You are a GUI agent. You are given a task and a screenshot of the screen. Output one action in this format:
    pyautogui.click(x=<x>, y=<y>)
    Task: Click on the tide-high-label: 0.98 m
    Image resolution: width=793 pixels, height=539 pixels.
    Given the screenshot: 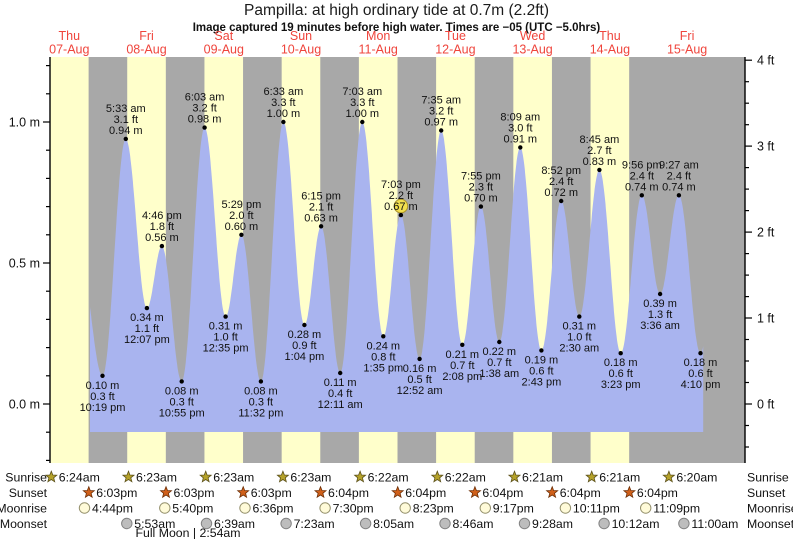 What is the action you would take?
    pyautogui.click(x=205, y=120)
    